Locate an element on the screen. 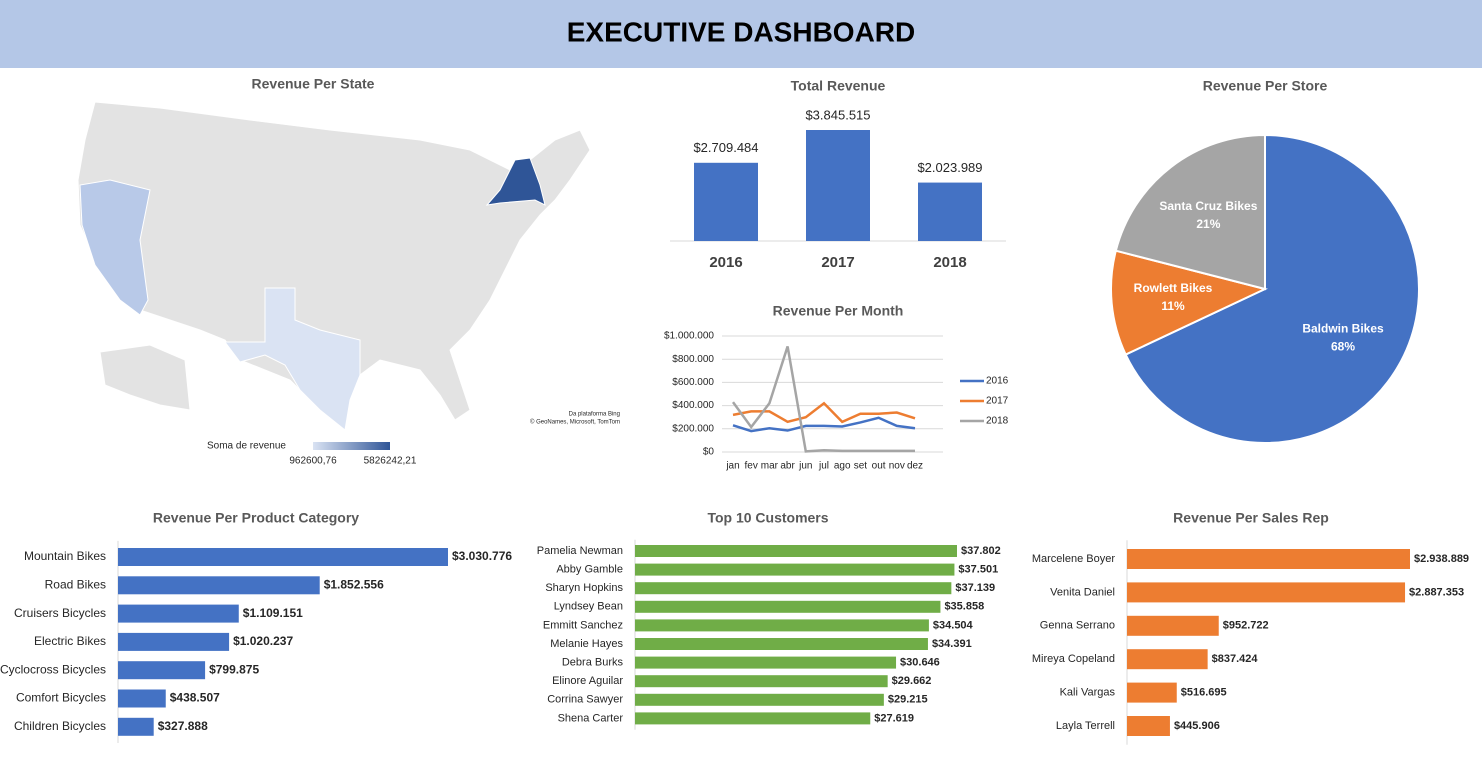 The image size is (1482, 758). value-label: $799.875 is located at coordinates (234, 669).